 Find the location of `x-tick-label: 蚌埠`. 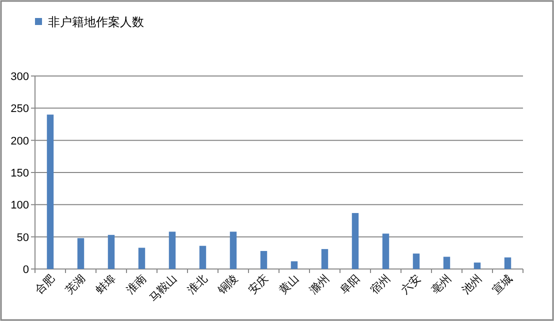

x-tick-label: 蚌埠 is located at coordinates (106, 284).